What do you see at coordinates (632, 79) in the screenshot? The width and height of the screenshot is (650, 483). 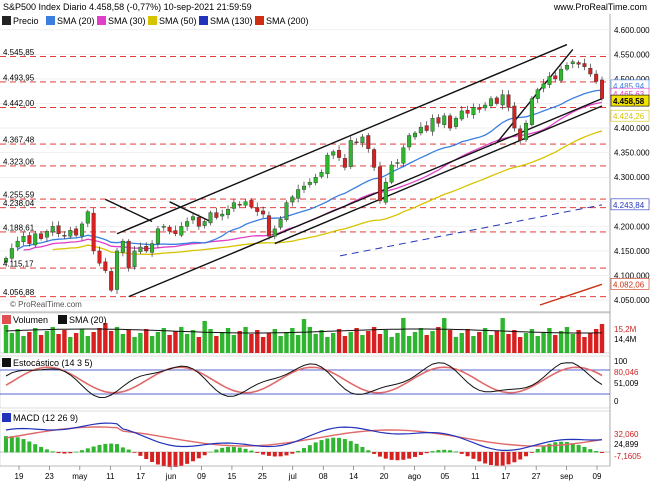 I see `y-tick-label: 4.500.000` at bounding box center [632, 79].